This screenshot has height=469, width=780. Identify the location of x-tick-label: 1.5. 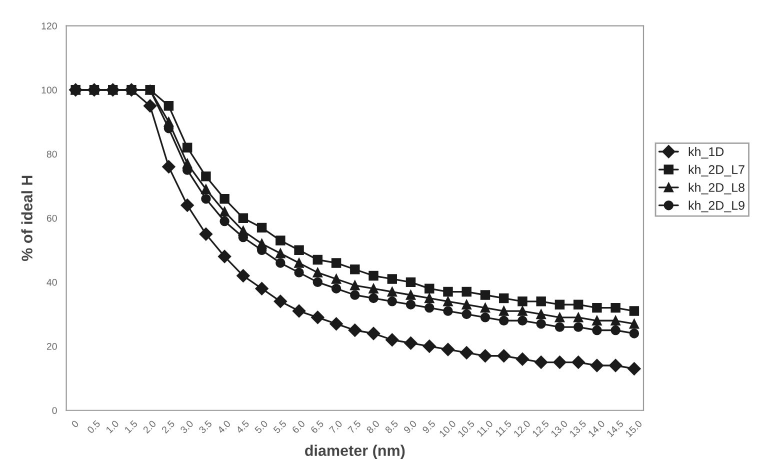
(131, 427).